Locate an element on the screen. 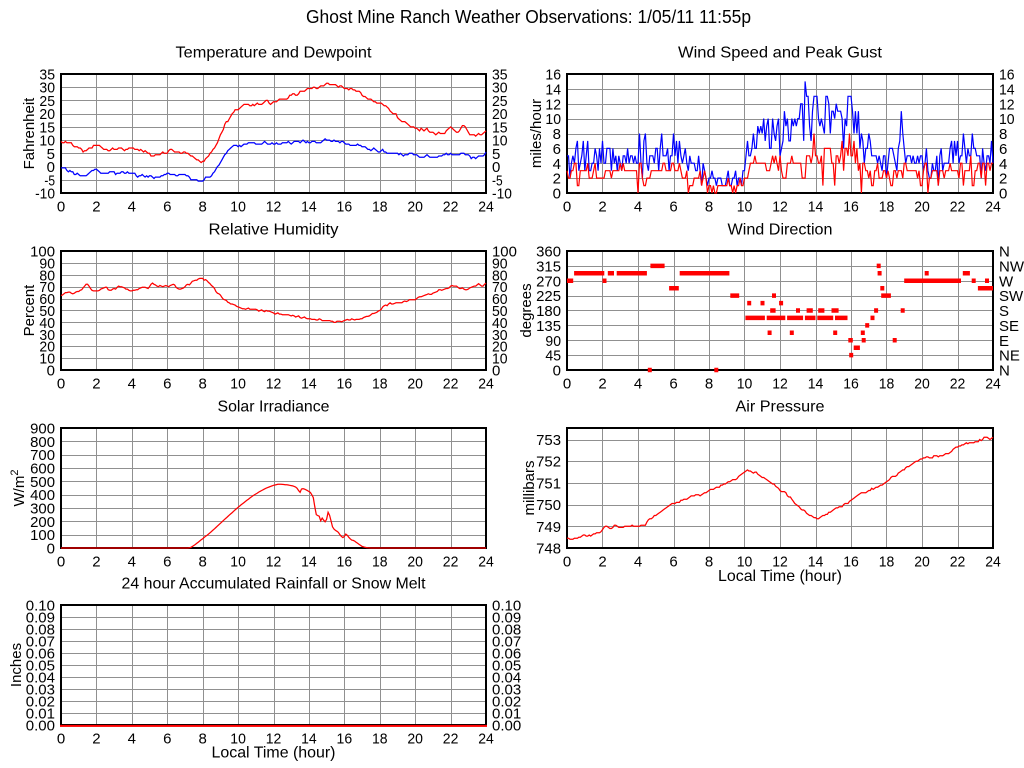 The width and height of the screenshot is (1024, 768). svg-text: miles/hour is located at coordinates (536, 133).